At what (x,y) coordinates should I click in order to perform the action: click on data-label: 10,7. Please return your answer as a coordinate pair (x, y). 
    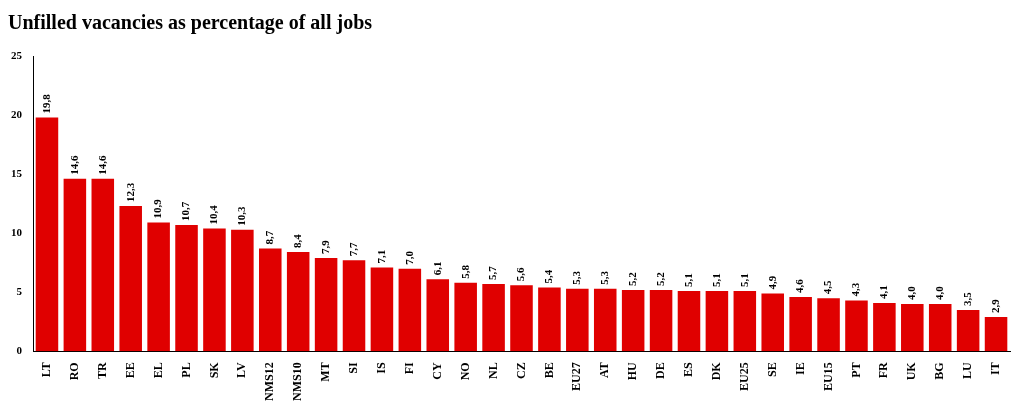
    Looking at the image, I should click on (185, 211).